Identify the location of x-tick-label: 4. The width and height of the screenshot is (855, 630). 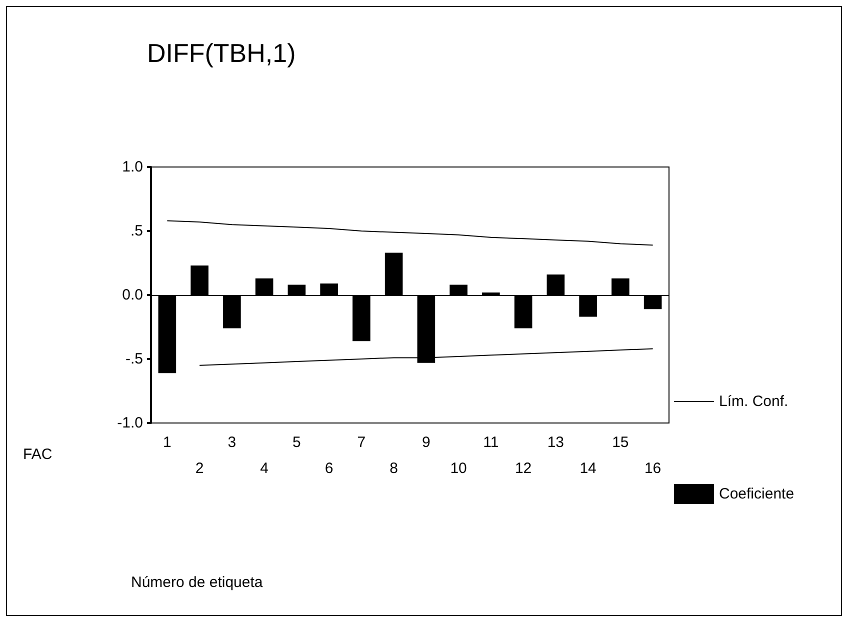
(264, 468).